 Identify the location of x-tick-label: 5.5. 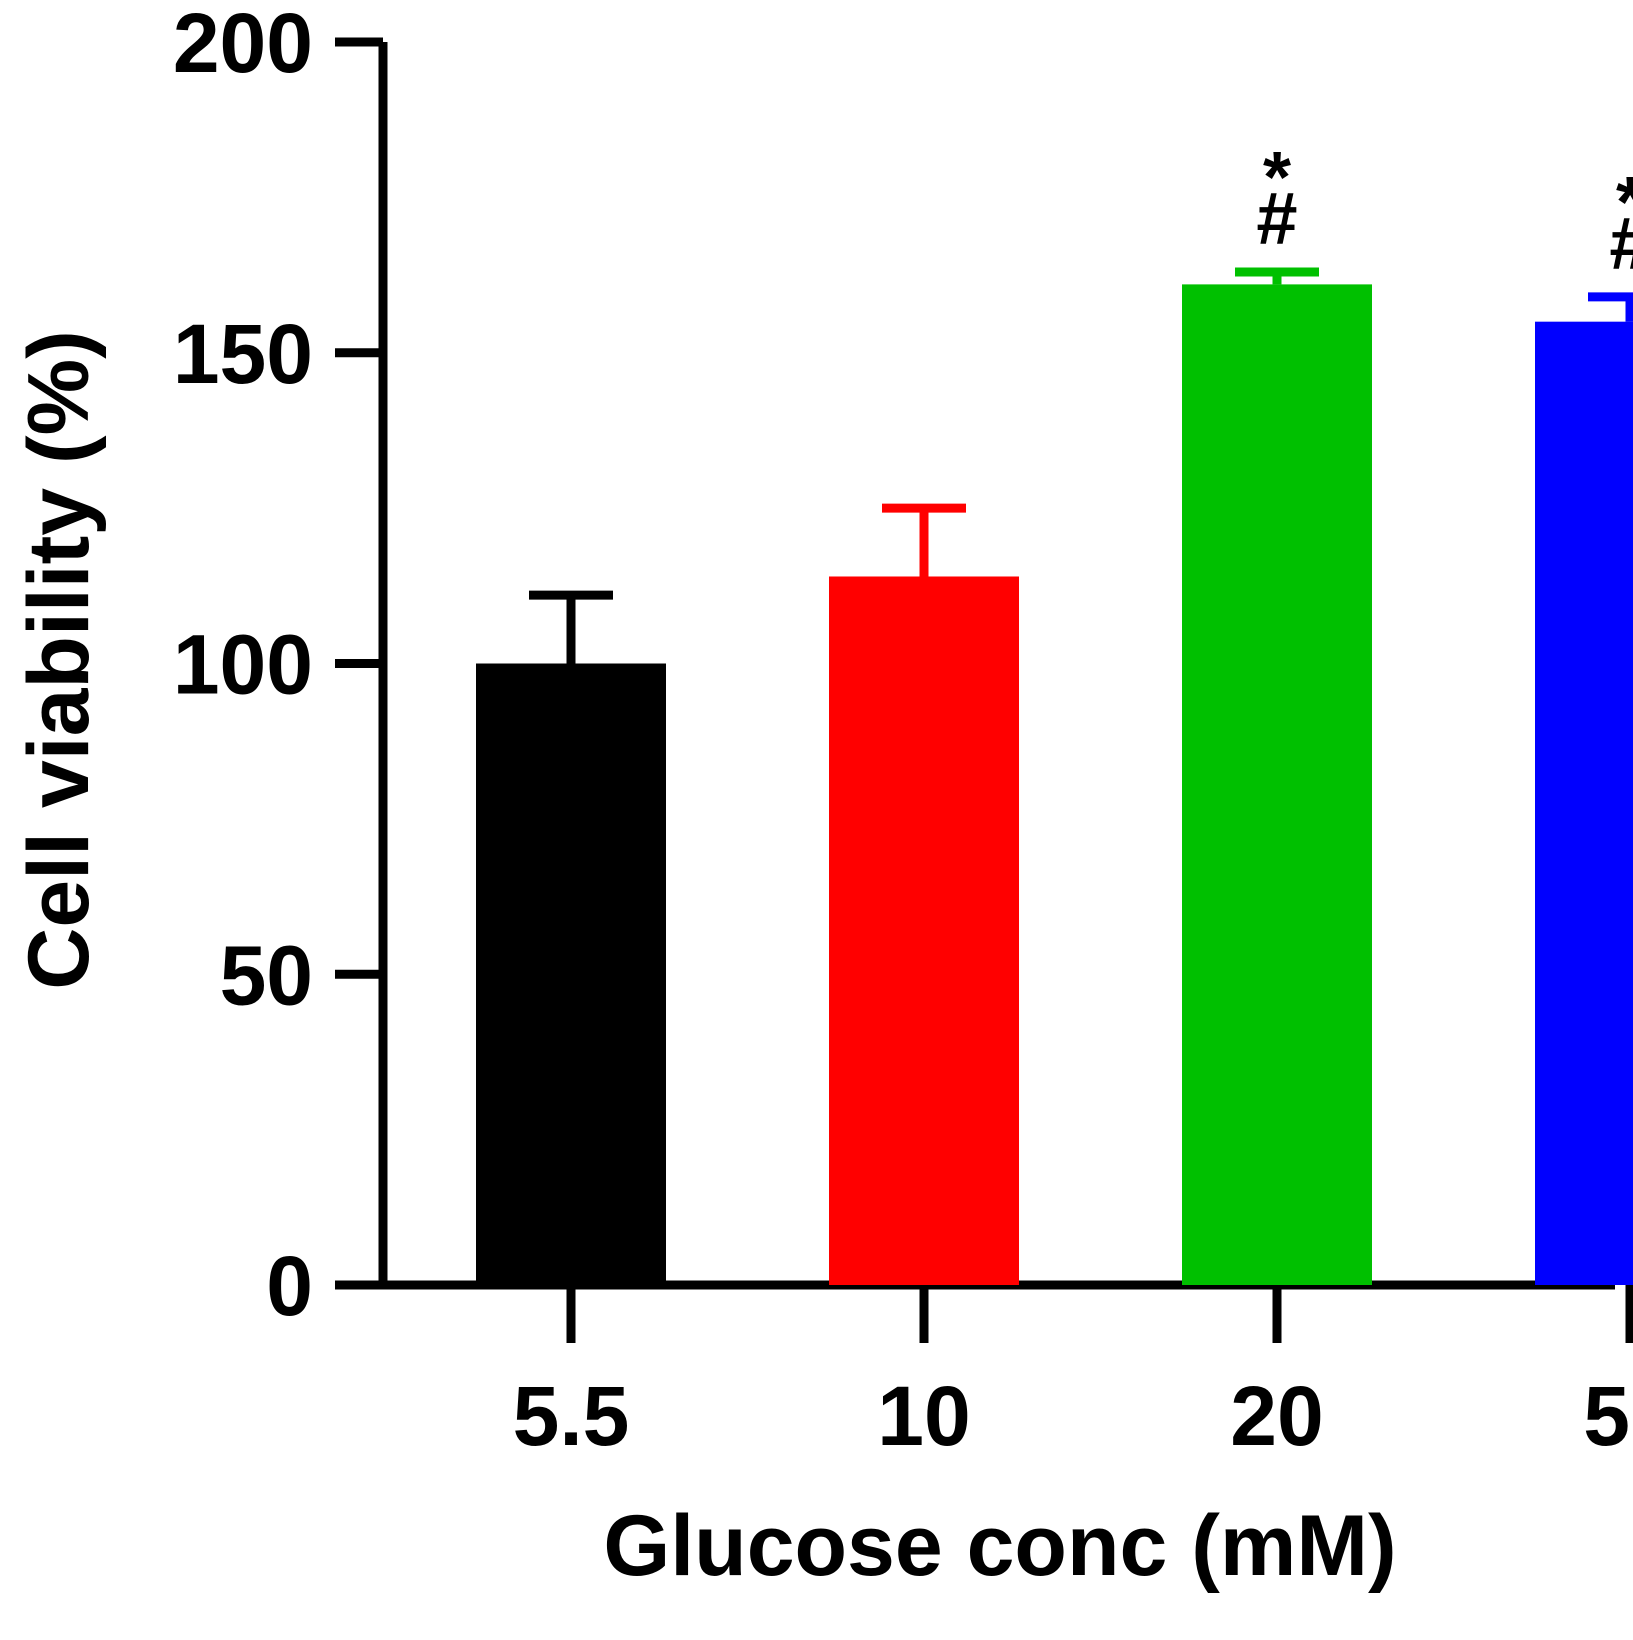
(571, 1416).